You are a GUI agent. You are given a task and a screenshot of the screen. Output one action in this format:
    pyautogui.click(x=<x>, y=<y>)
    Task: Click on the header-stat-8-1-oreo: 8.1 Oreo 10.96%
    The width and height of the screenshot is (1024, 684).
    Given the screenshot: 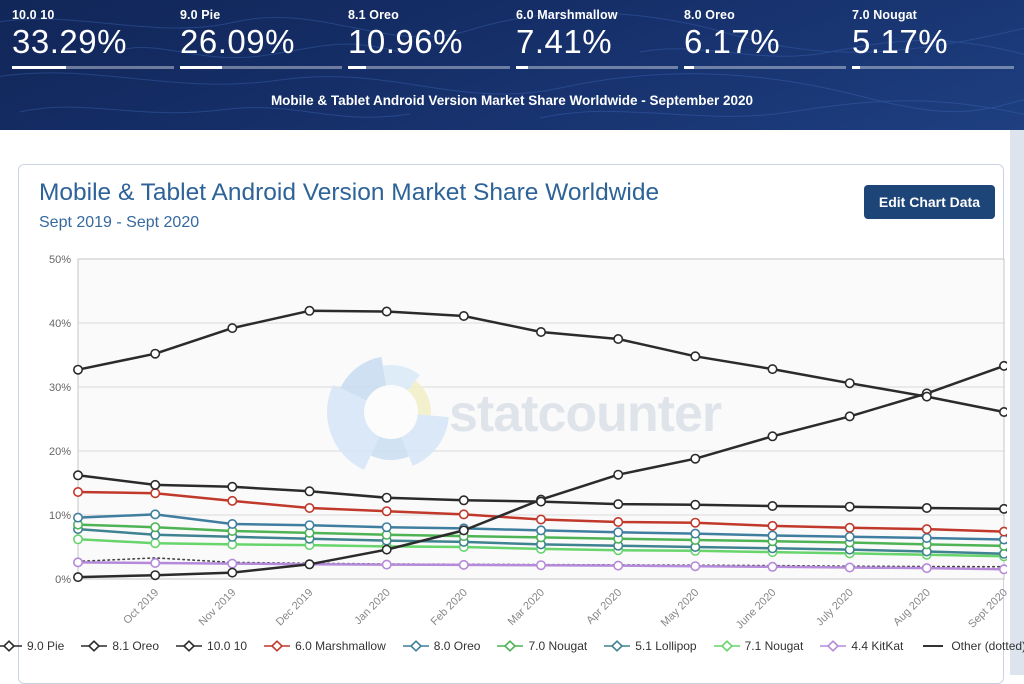 What is the action you would take?
    pyautogui.click(x=429, y=38)
    